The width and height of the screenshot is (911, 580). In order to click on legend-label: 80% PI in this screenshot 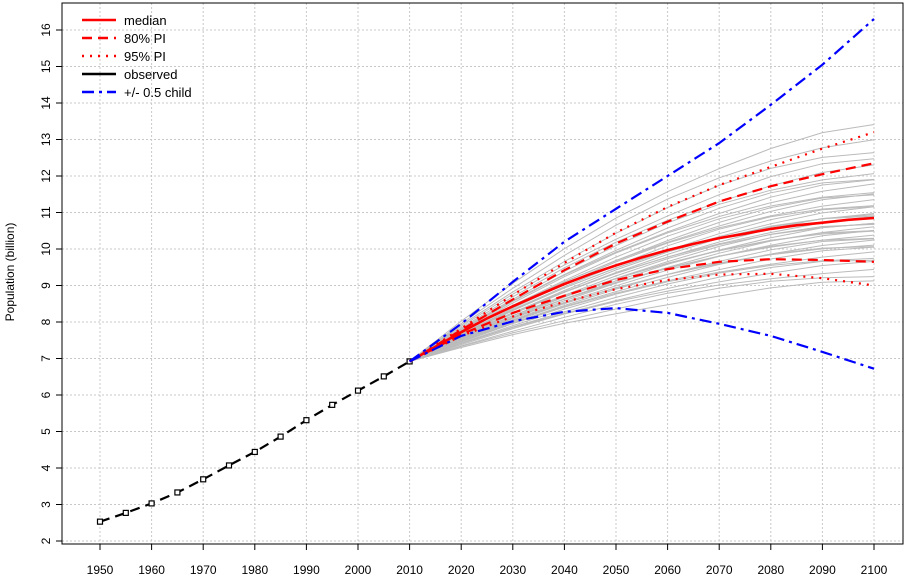, I will do `click(145, 38)`.